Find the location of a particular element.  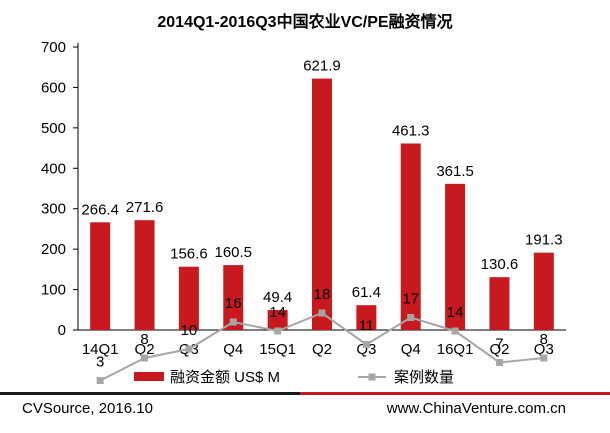

line-data-label: 17 is located at coordinates (410, 299).